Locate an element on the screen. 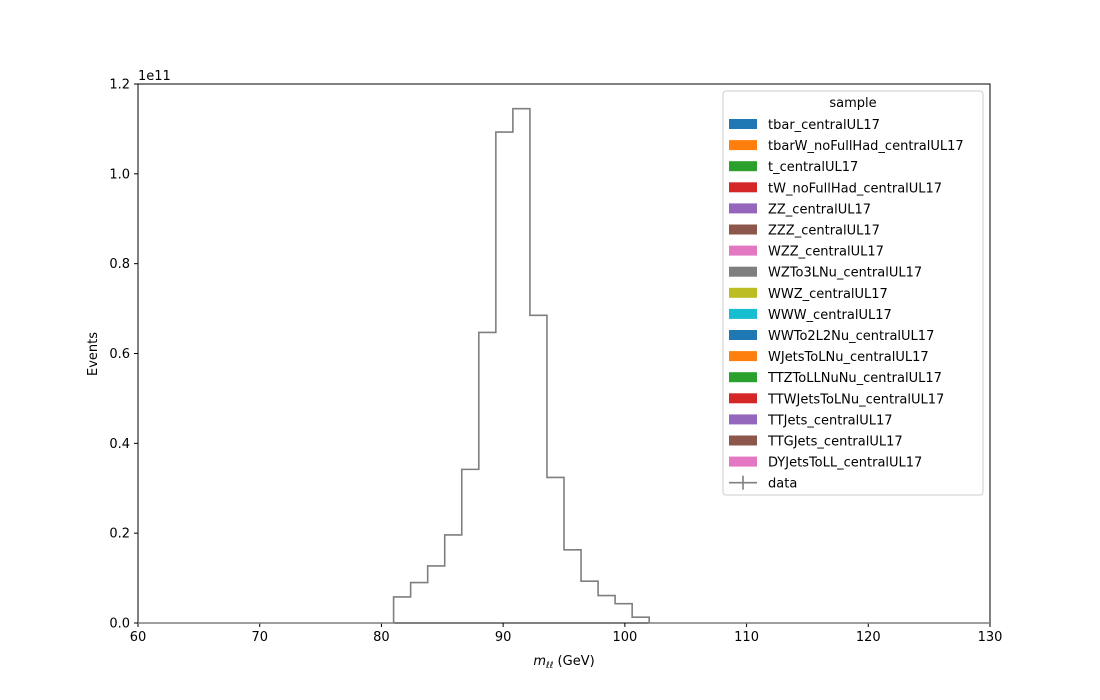  legend-label: WZZ_centralUL17 is located at coordinates (826, 252).